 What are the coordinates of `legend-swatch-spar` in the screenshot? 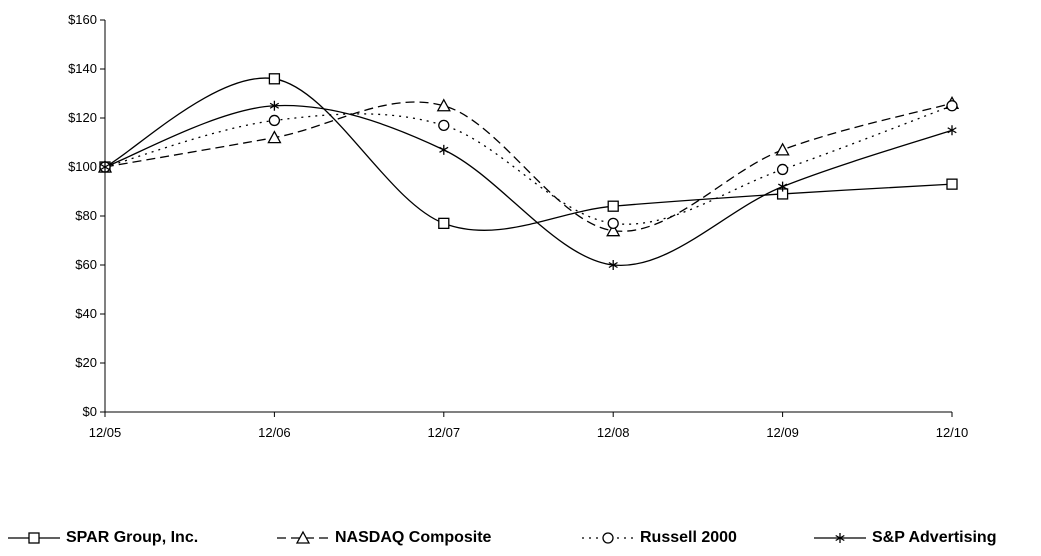 It's located at (34, 538).